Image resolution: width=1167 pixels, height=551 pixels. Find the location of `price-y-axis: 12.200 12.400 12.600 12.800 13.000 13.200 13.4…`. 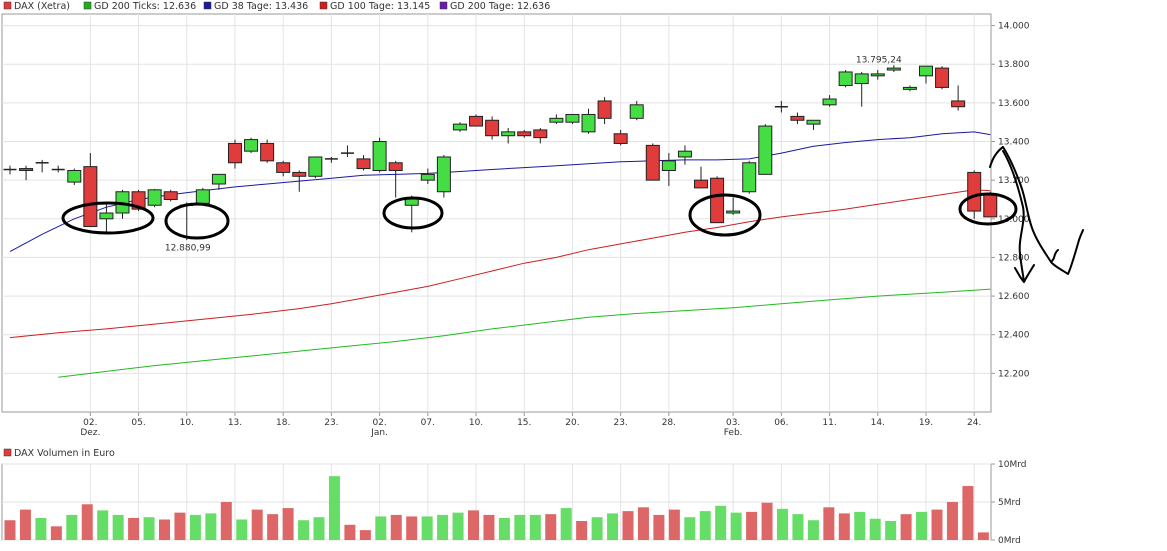

price-y-axis: 12.200 12.400 12.600 12.800 13.000 13.200 13.4… is located at coordinates (1010, 200).